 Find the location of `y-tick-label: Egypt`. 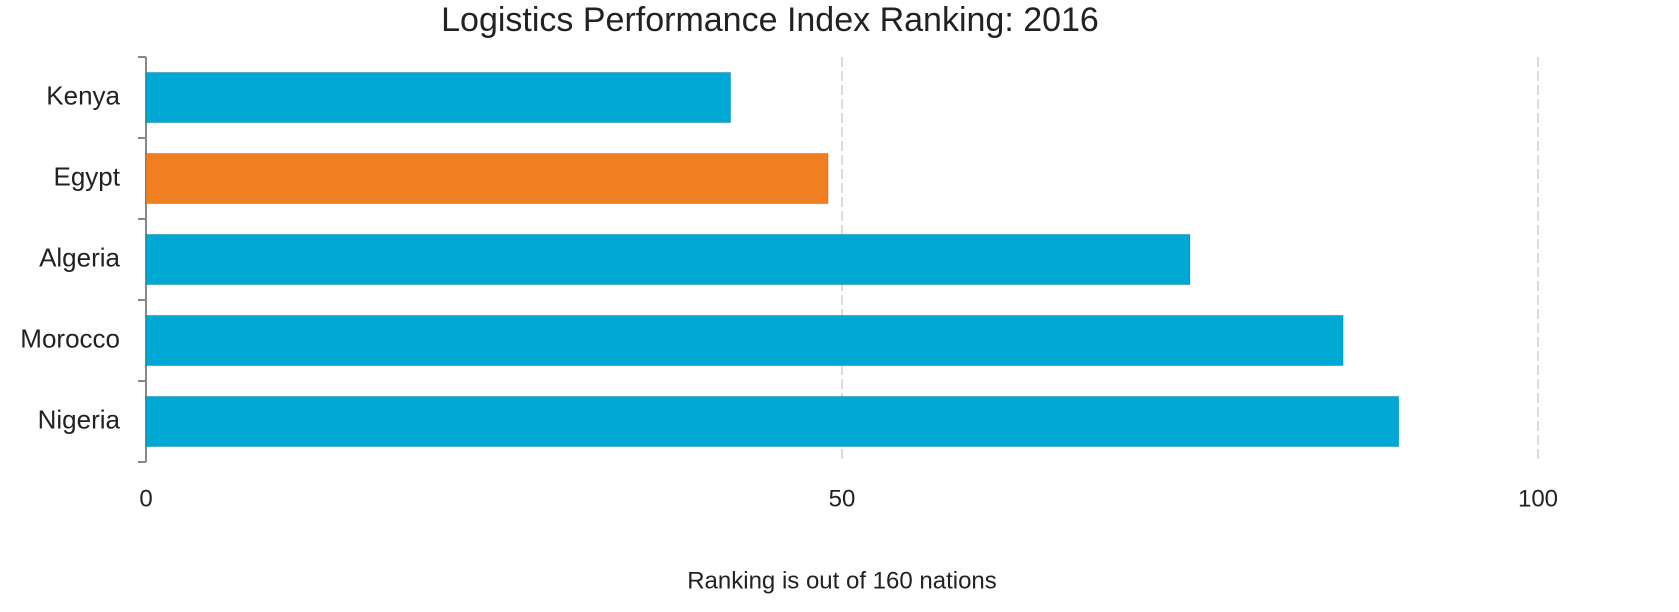

y-tick-label: Egypt is located at coordinates (87, 176).